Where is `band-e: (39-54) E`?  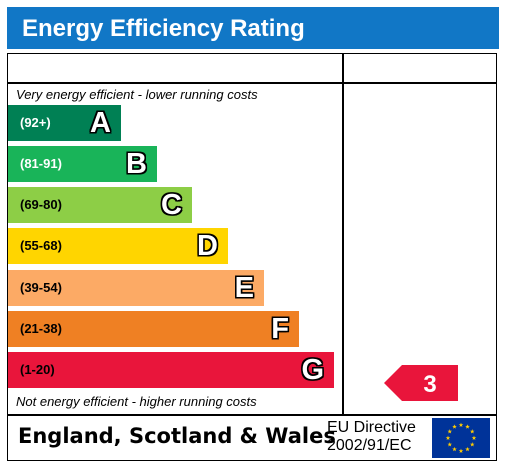
band-e: (39-54) E is located at coordinates (136, 288).